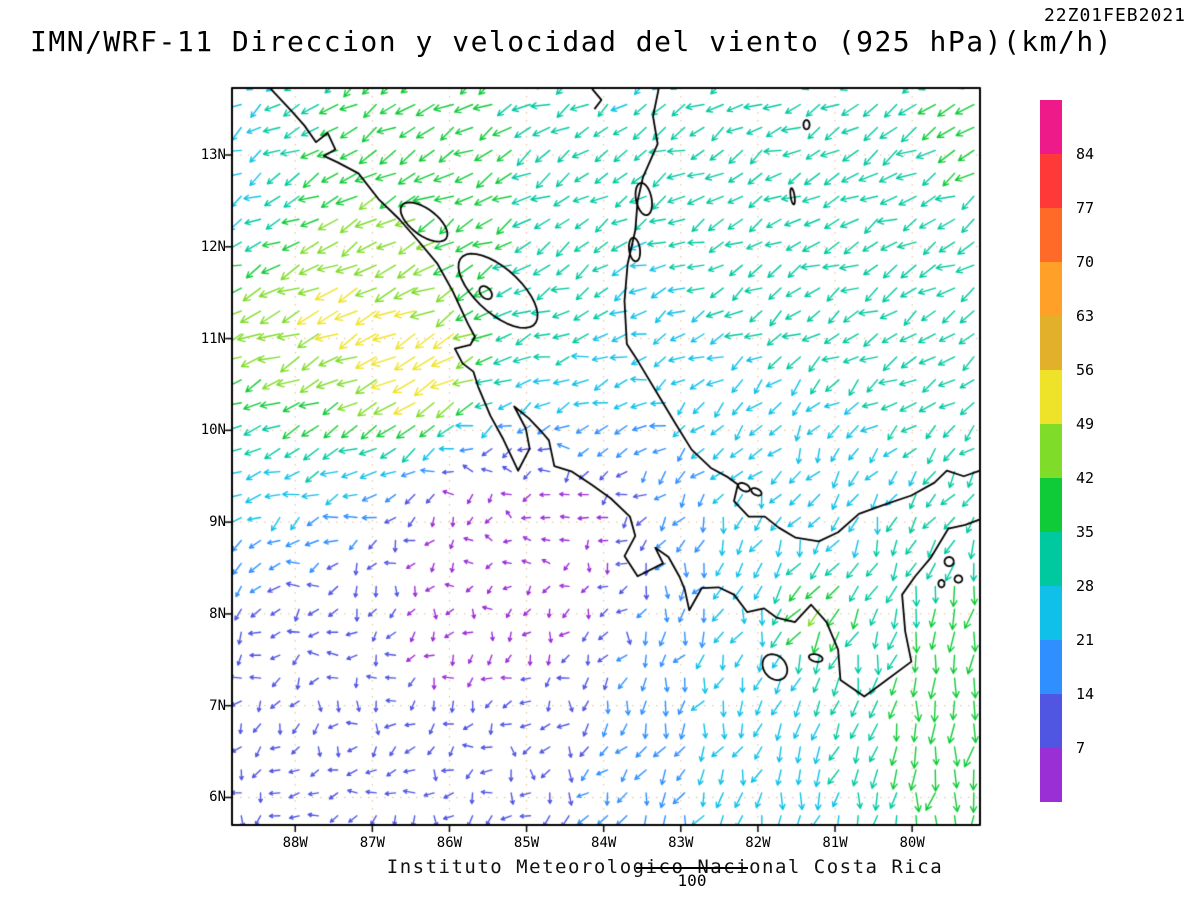 The width and height of the screenshot is (1200, 900). What do you see at coordinates (1085, 316) in the screenshot?
I see `colorbar-tick-label: 63` at bounding box center [1085, 316].